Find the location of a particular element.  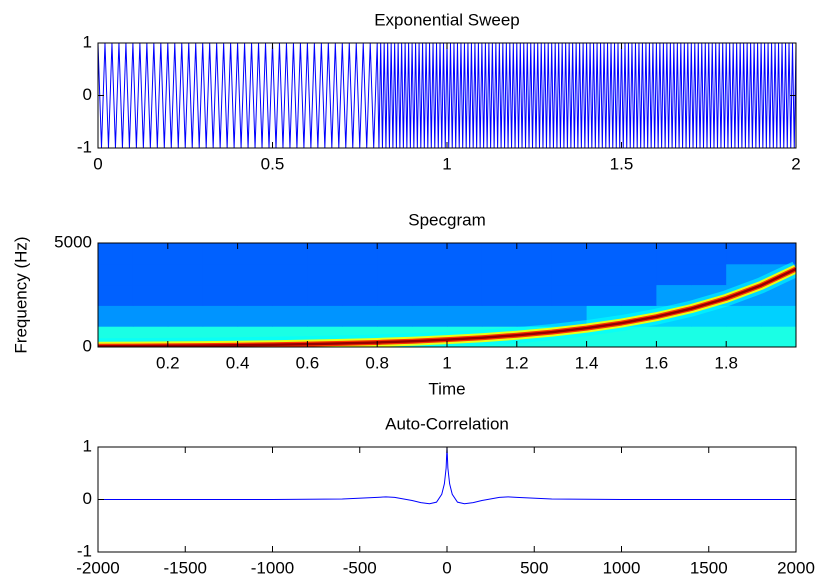

x-tick-label: -500 is located at coordinates (360, 567).